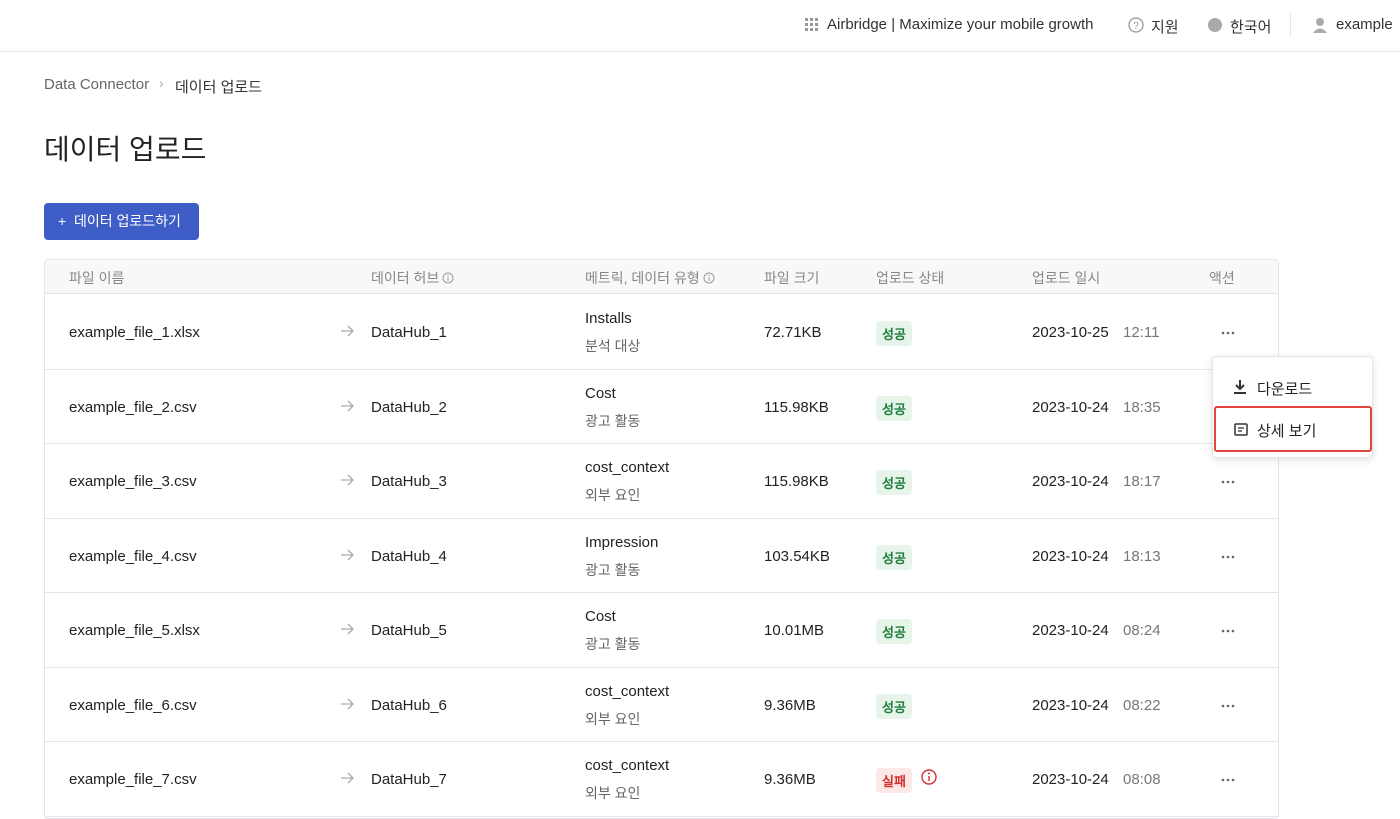  I want to click on divider, so click(1290, 25).